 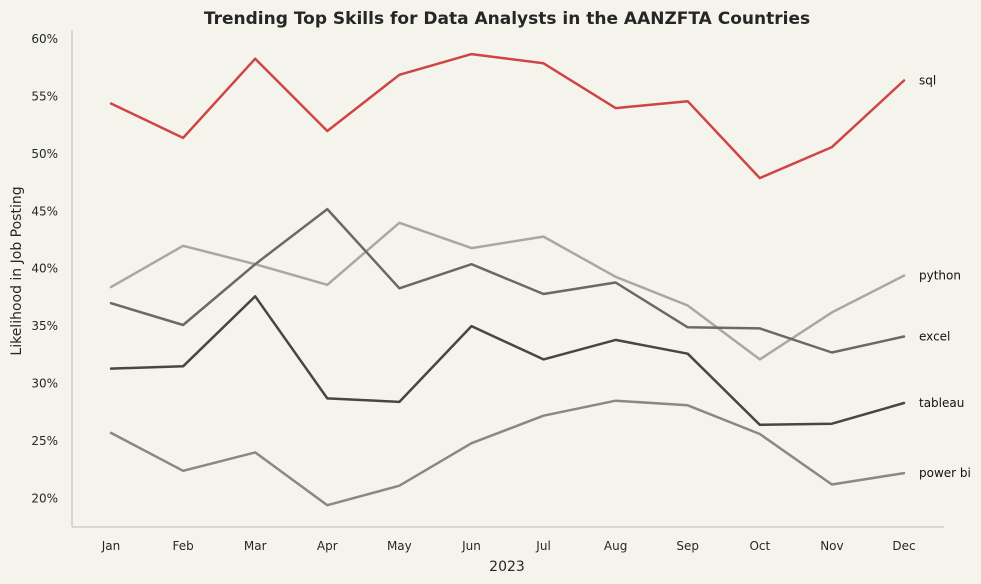 What do you see at coordinates (615, 546) in the screenshot?
I see `x-tick-label: Aug` at bounding box center [615, 546].